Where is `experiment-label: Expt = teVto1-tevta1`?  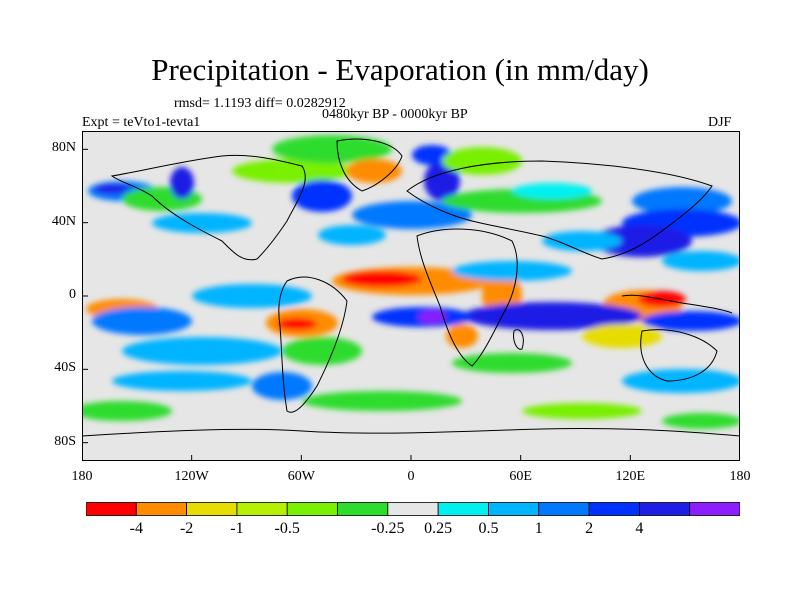 experiment-label: Expt = teVto1-tevta1 is located at coordinates (141, 122).